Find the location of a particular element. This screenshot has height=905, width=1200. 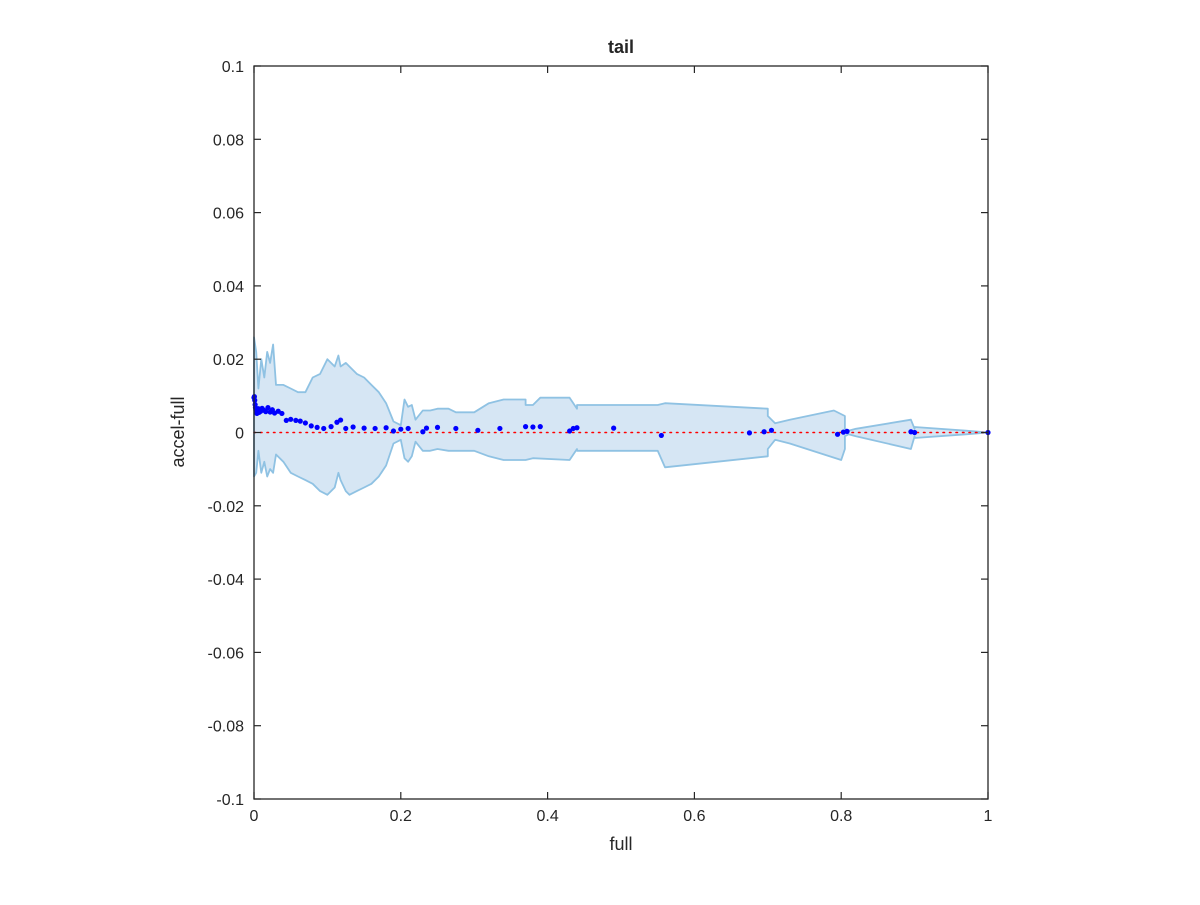

confidence-band-layer is located at coordinates (621, 416).